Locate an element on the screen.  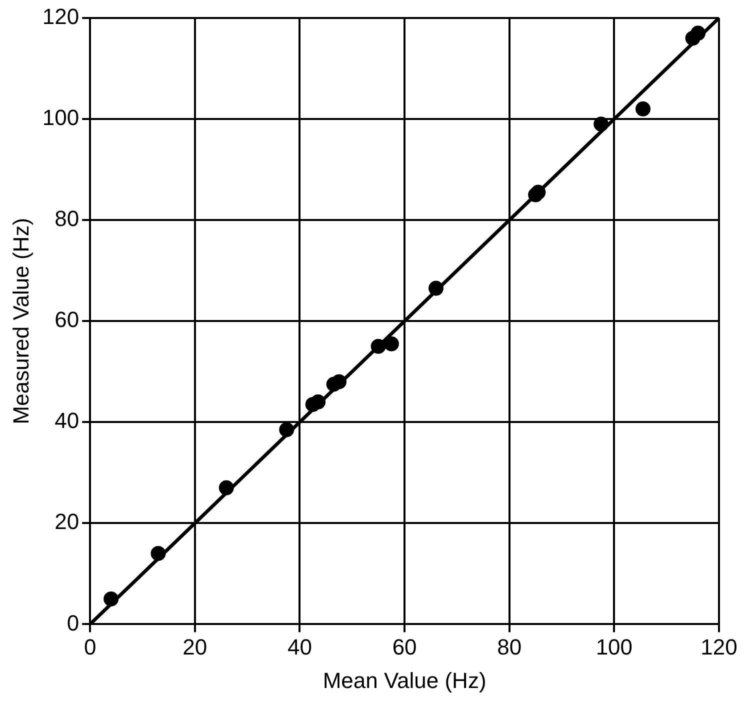
y-tick-label: 20 is located at coordinates (67, 521).